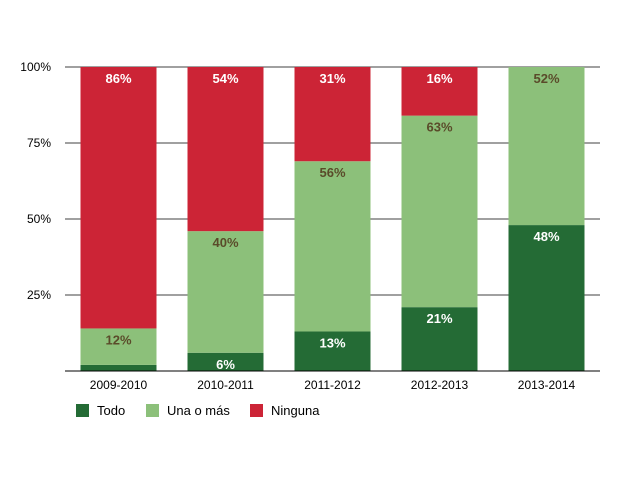  Describe the element at coordinates (225, 78) in the screenshot. I see `data-label: 54%` at that location.